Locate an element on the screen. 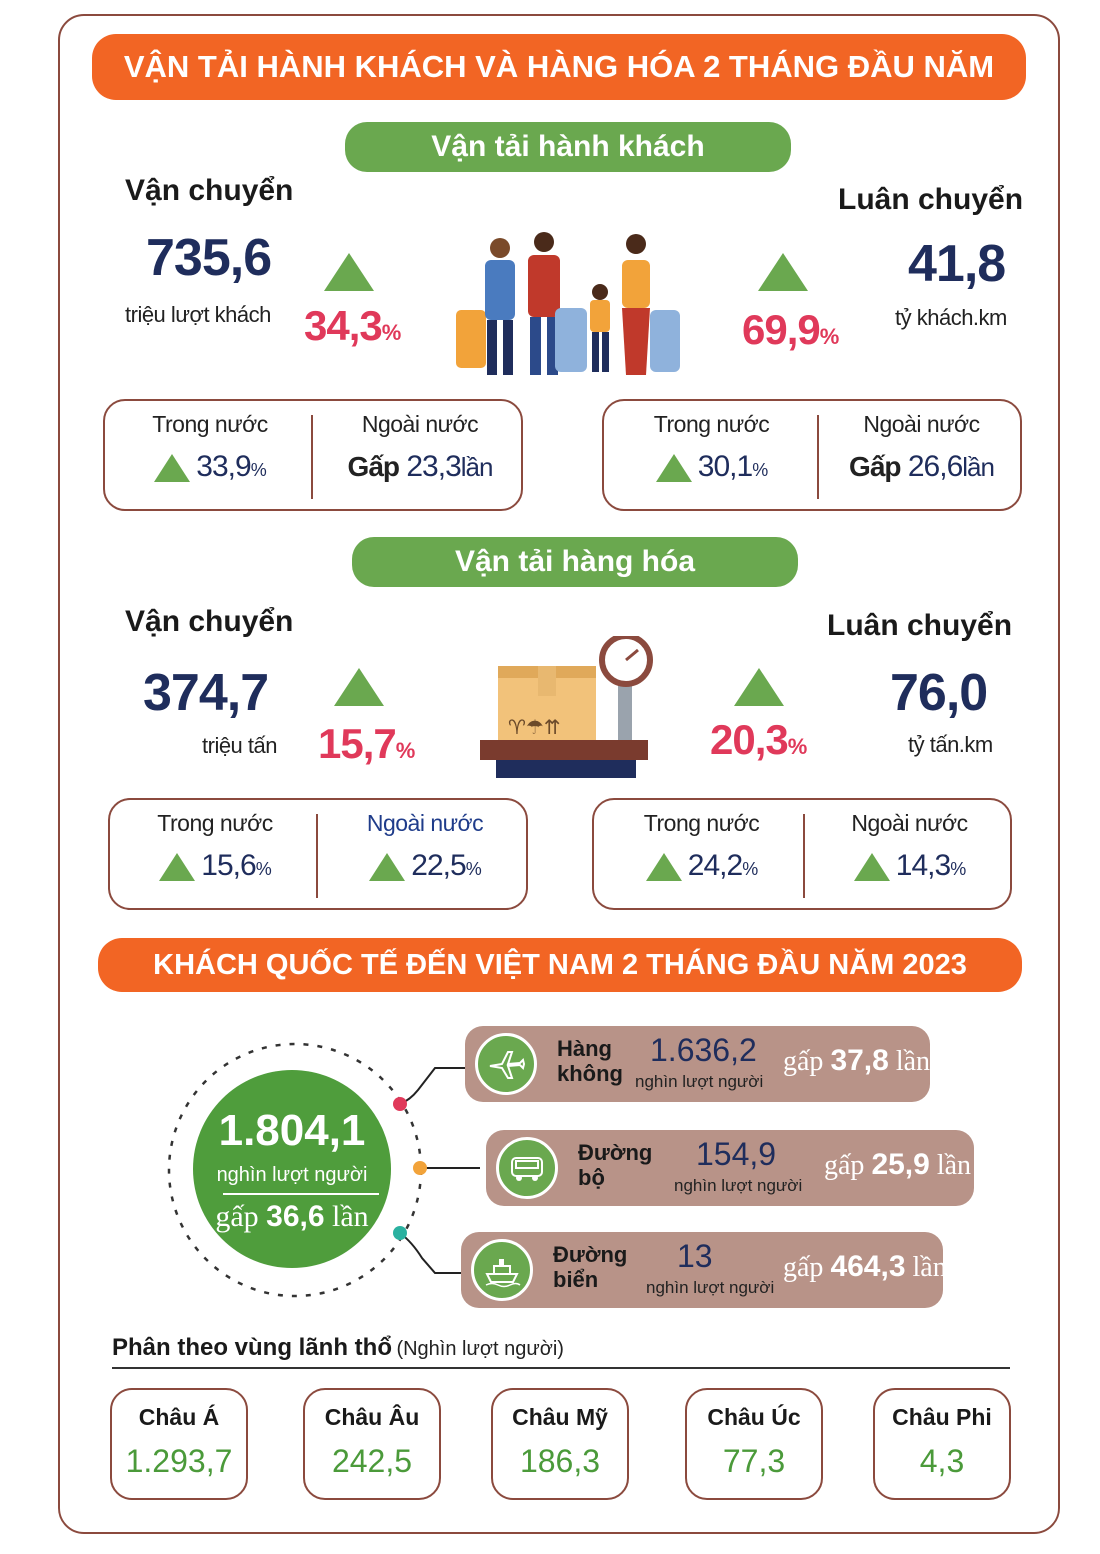 This screenshot has width=1100, height=1554. foreign-value: Gấp 23,3lần is located at coordinates (420, 467).